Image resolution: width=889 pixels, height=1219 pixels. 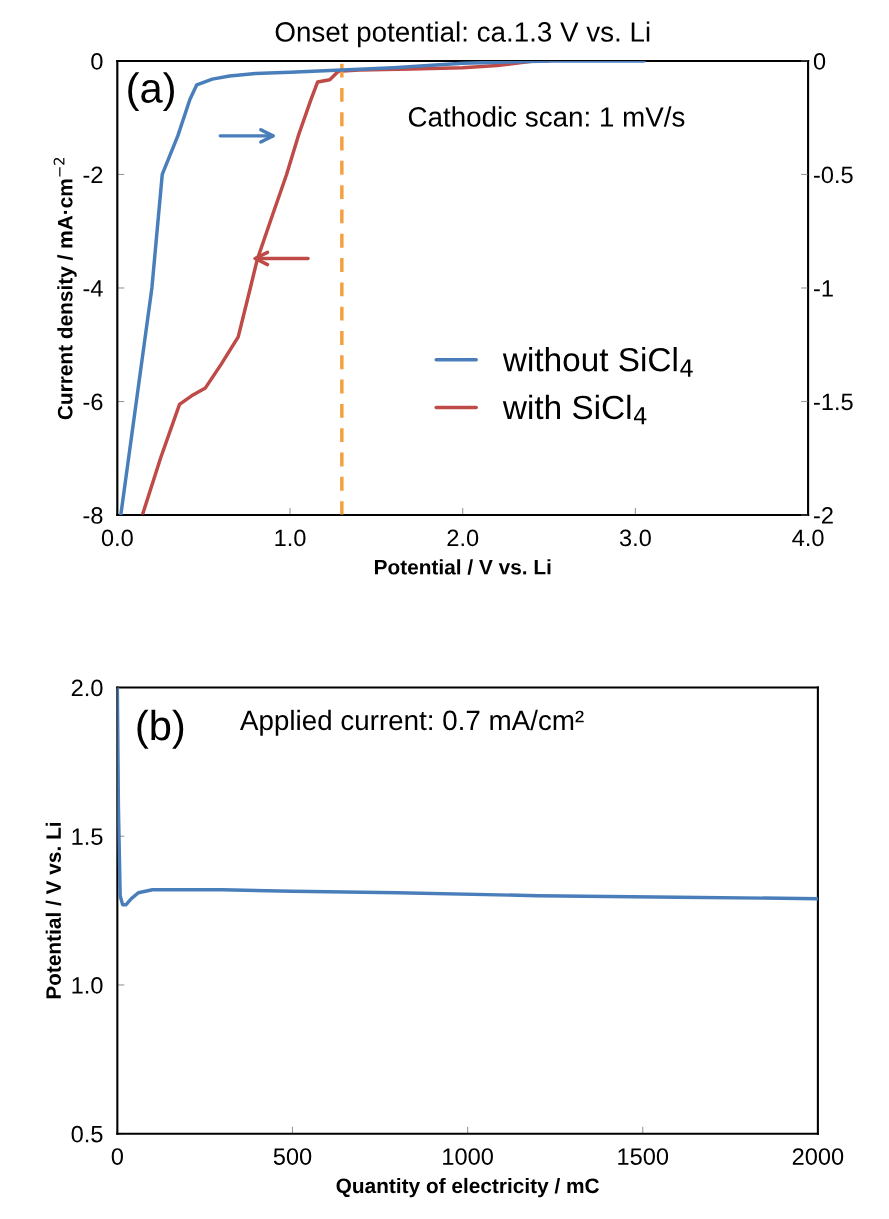 I want to click on y-tick-label: -4, so click(x=93, y=288).